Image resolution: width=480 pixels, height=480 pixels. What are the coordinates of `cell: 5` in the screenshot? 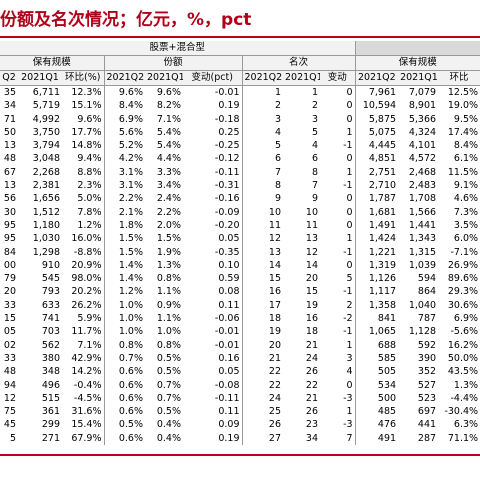 It's located at (338, 279).